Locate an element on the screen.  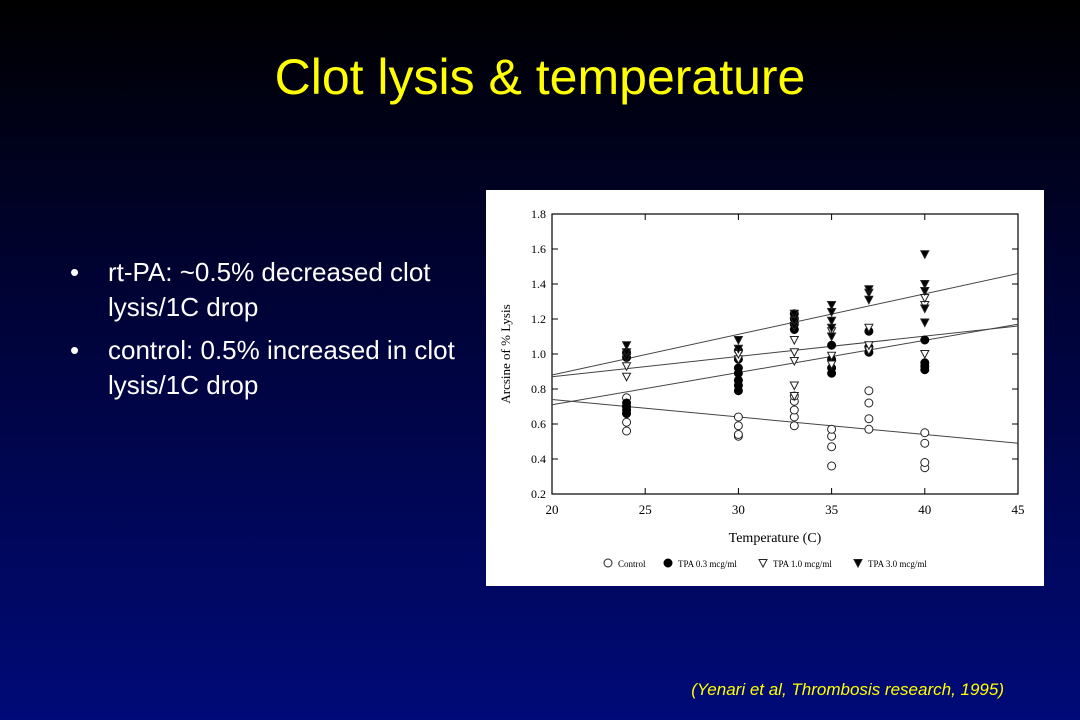
y-tick-label: 1.6 is located at coordinates (538, 249).